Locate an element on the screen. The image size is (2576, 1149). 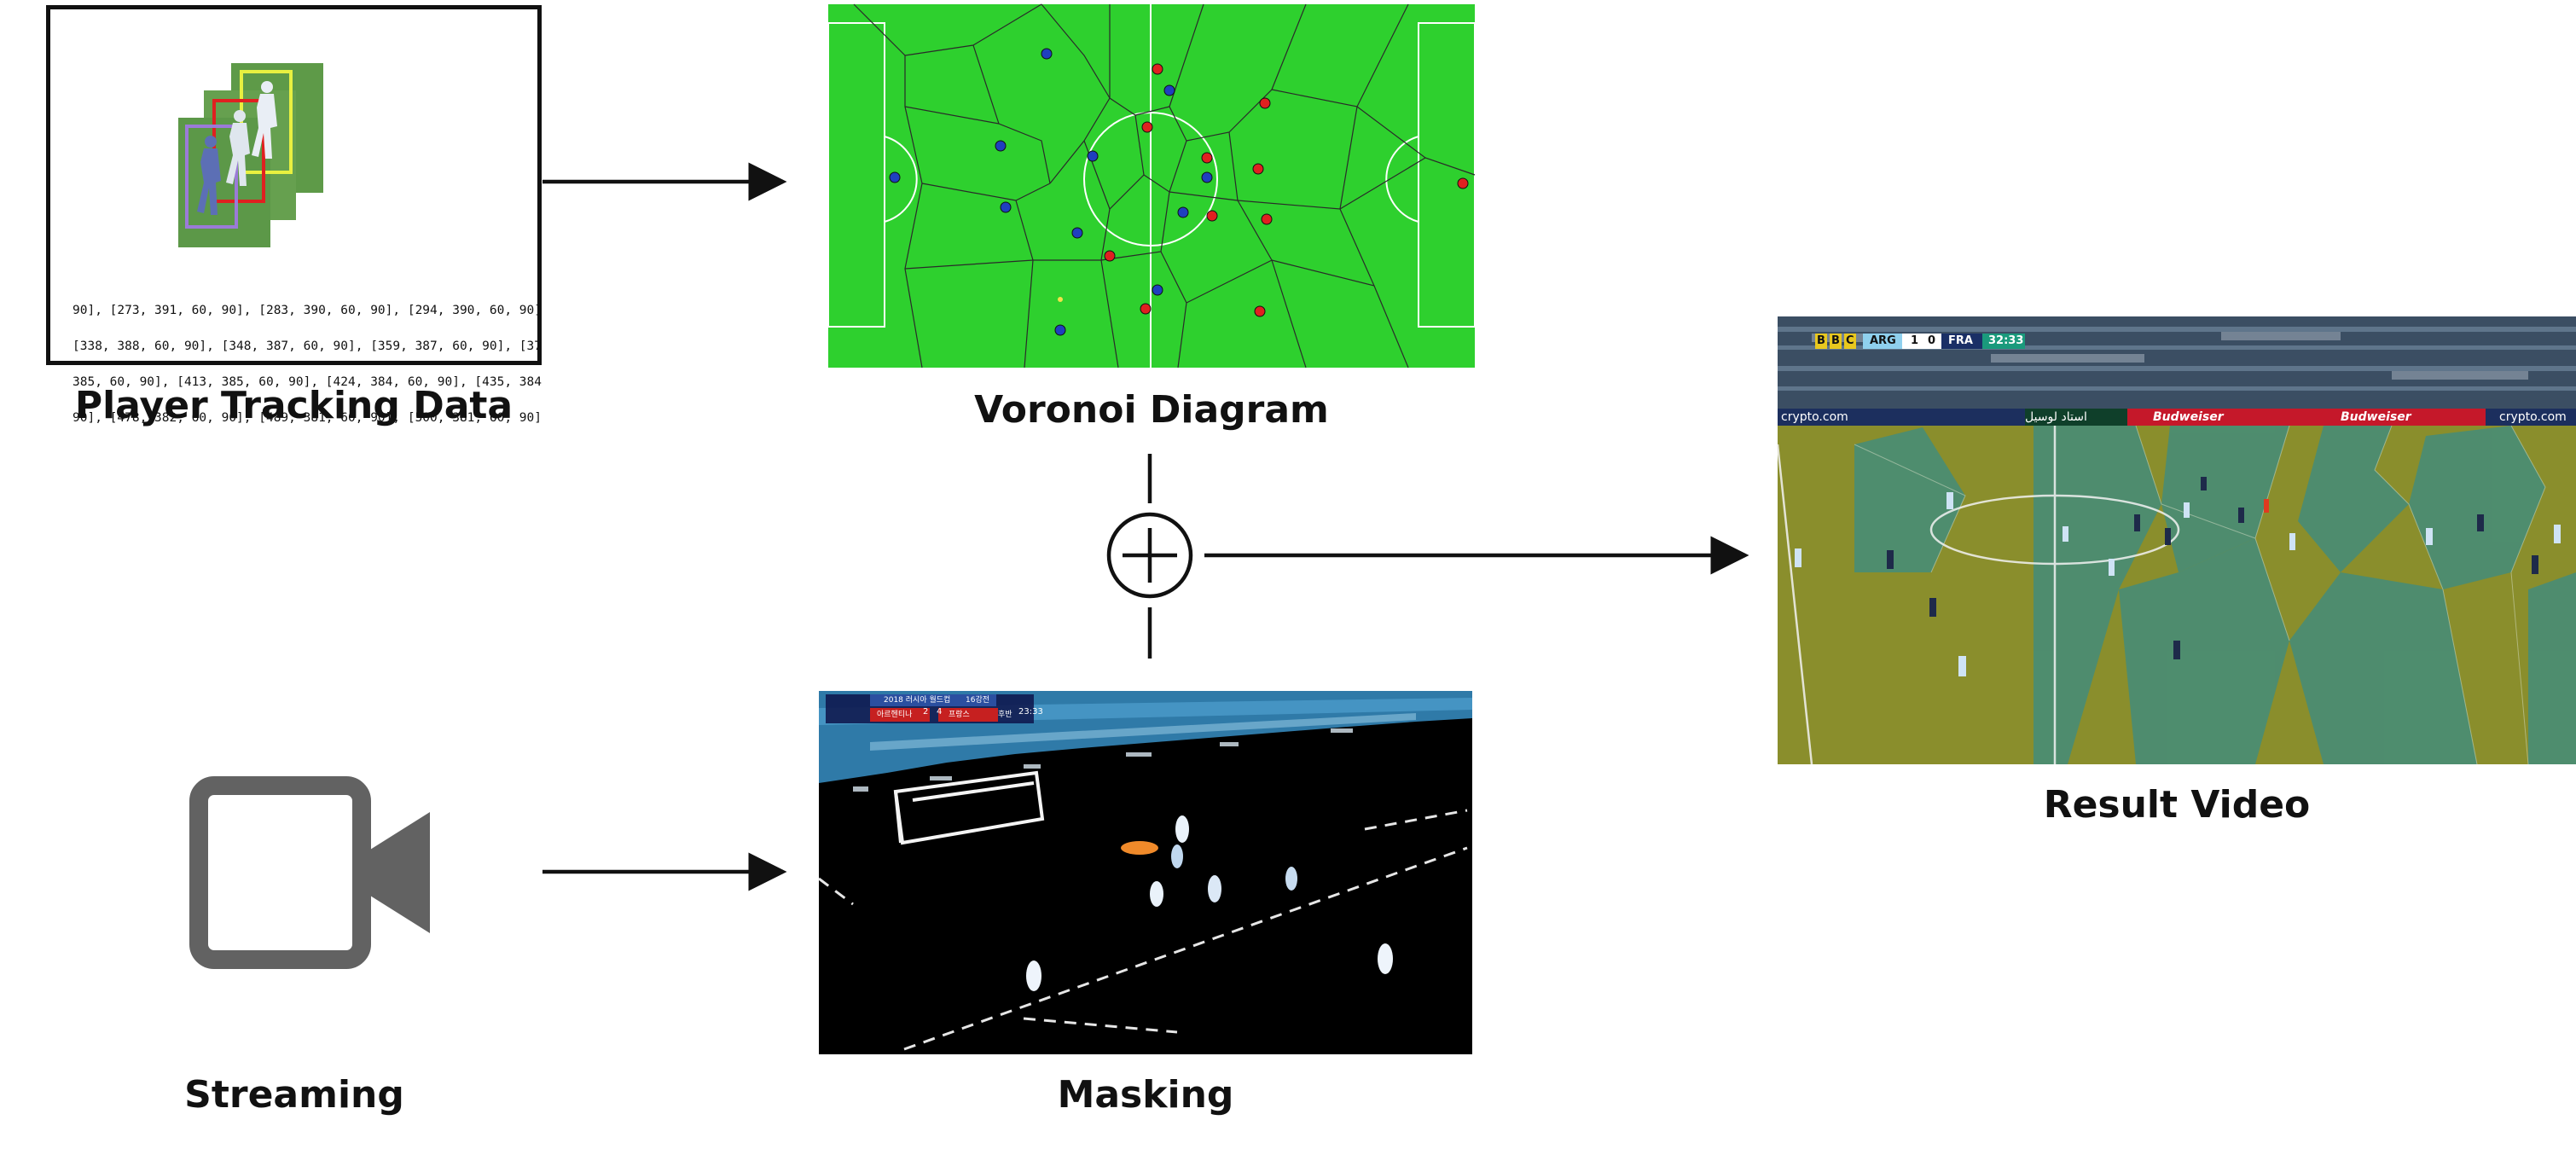
result-clock: 32:33 is located at coordinates (2006, 340).